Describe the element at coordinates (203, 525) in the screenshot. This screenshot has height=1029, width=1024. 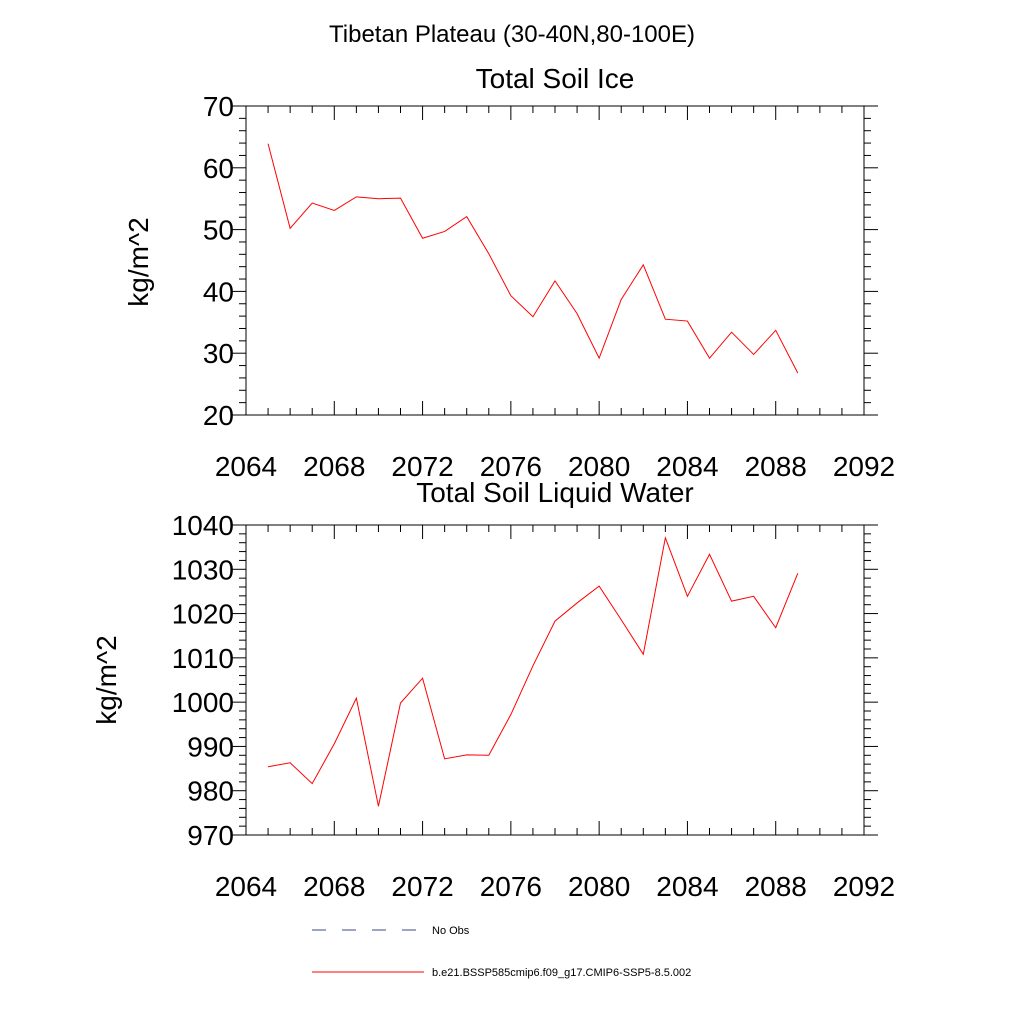
I see `y-tick-label: 1040` at that location.